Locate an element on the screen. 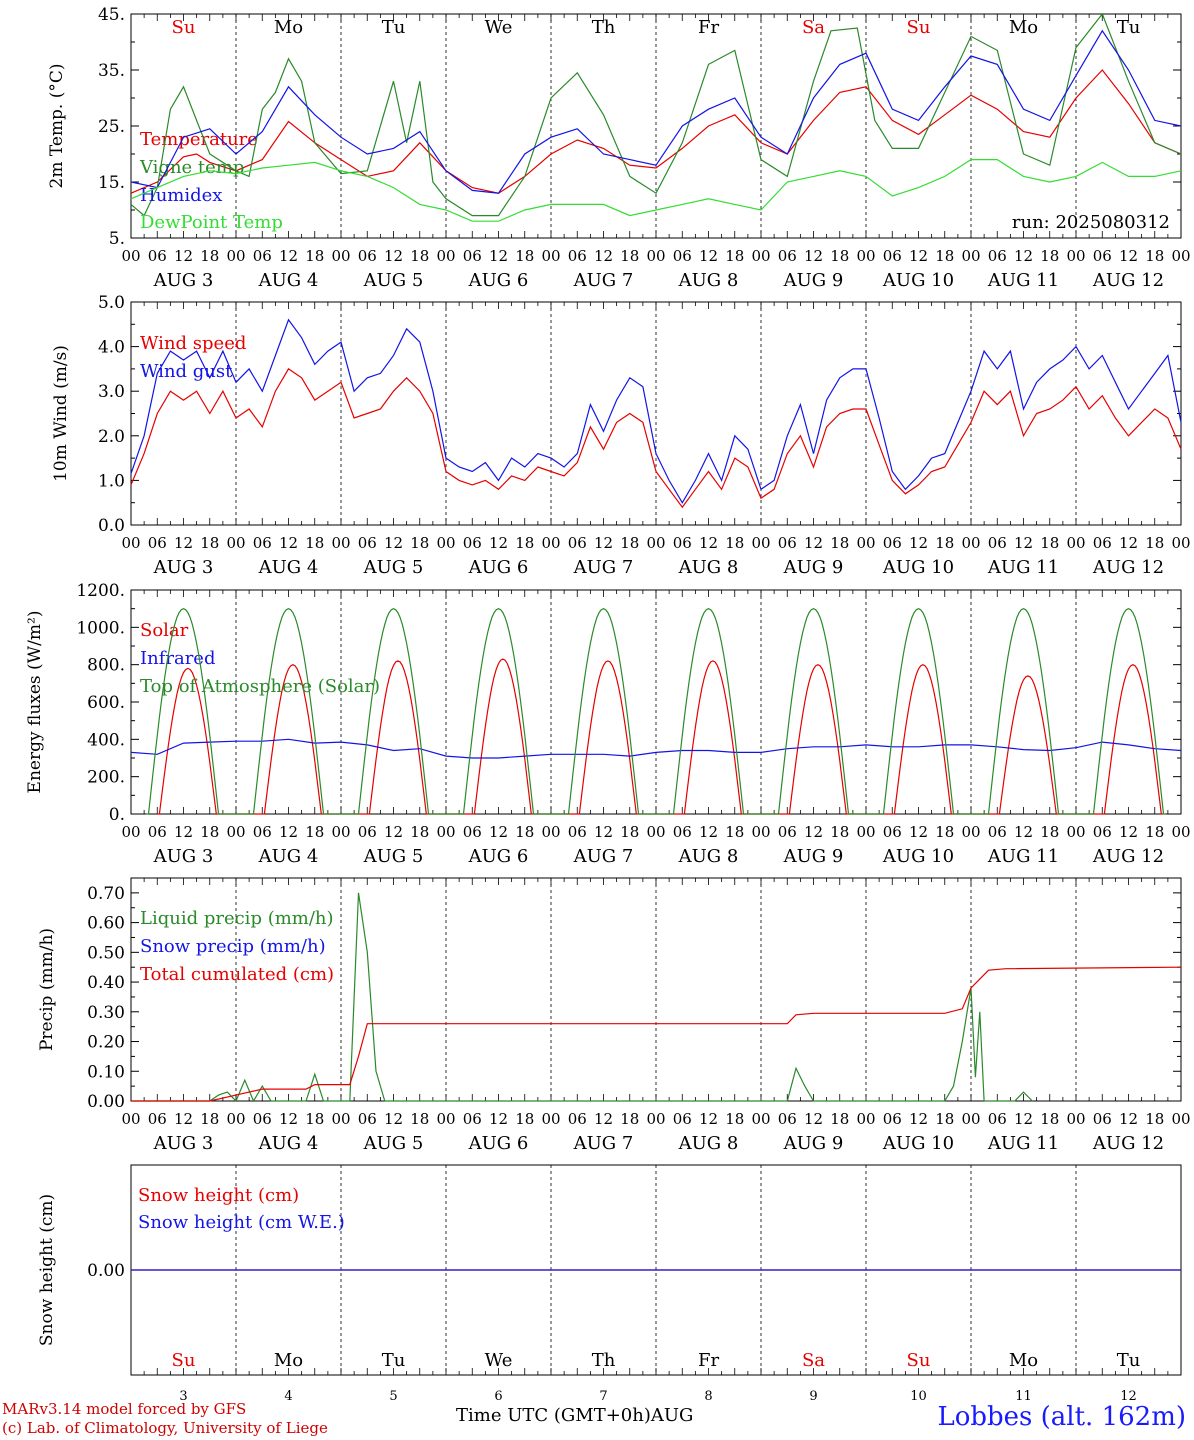 The height and width of the screenshot is (1440, 1194). legend-entry: Humidex is located at coordinates (181, 195).